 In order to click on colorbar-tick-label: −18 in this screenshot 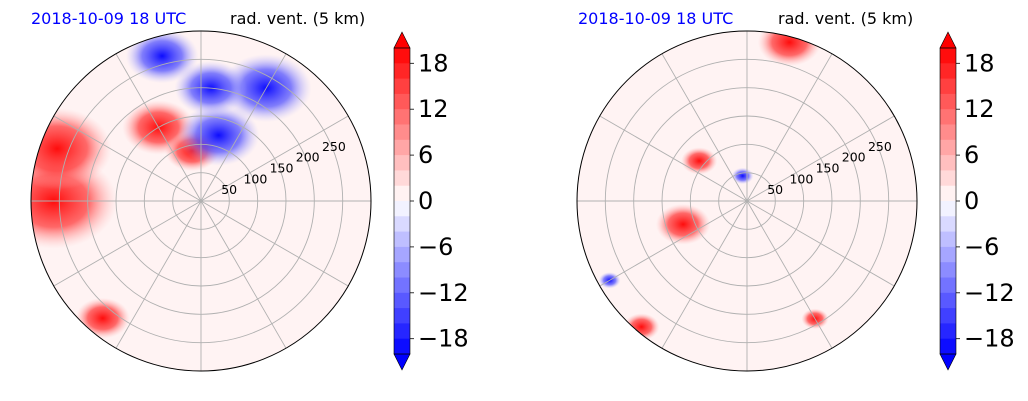, I will do `click(989, 339)`.